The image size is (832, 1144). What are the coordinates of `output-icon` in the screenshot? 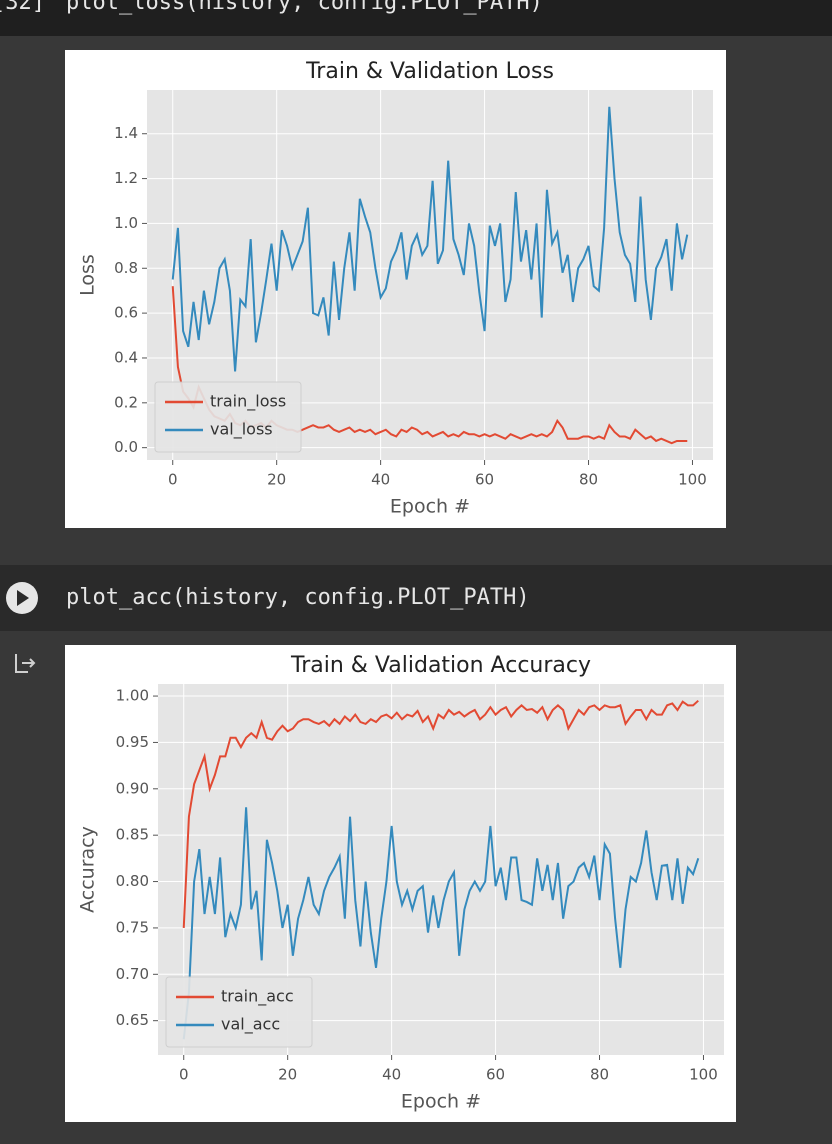 It's located at (25, 663).